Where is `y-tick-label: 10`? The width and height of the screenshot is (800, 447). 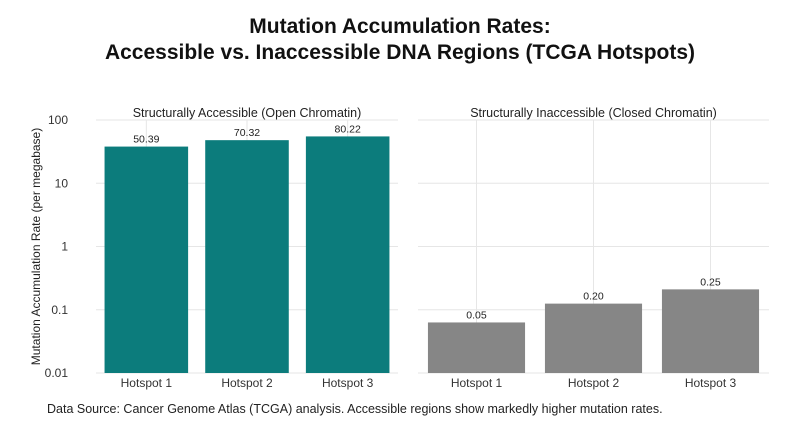
y-tick-label: 10 is located at coordinates (62, 183).